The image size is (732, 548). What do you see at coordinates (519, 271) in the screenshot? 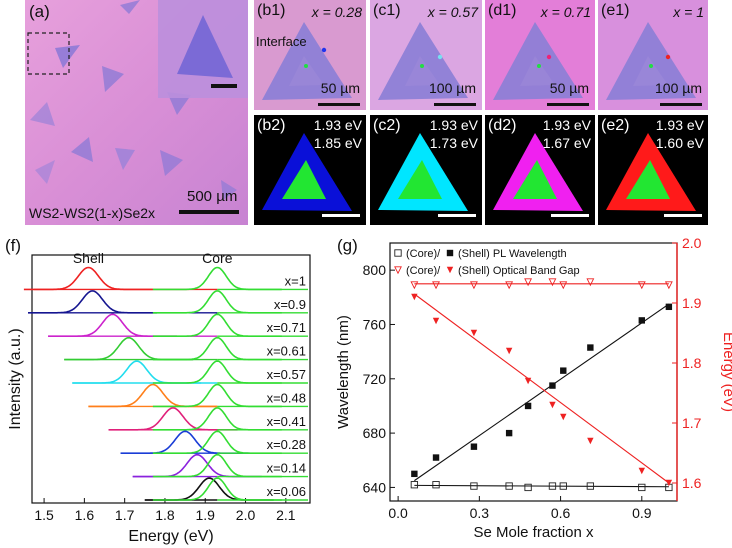
I see `chart-g-legend-text: (Shell) Optical Band Gap` at bounding box center [519, 271].